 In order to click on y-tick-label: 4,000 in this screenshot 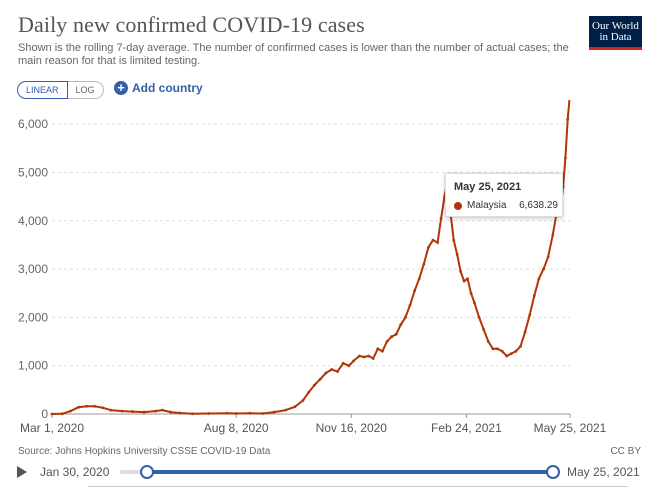, I will do `click(33, 221)`.